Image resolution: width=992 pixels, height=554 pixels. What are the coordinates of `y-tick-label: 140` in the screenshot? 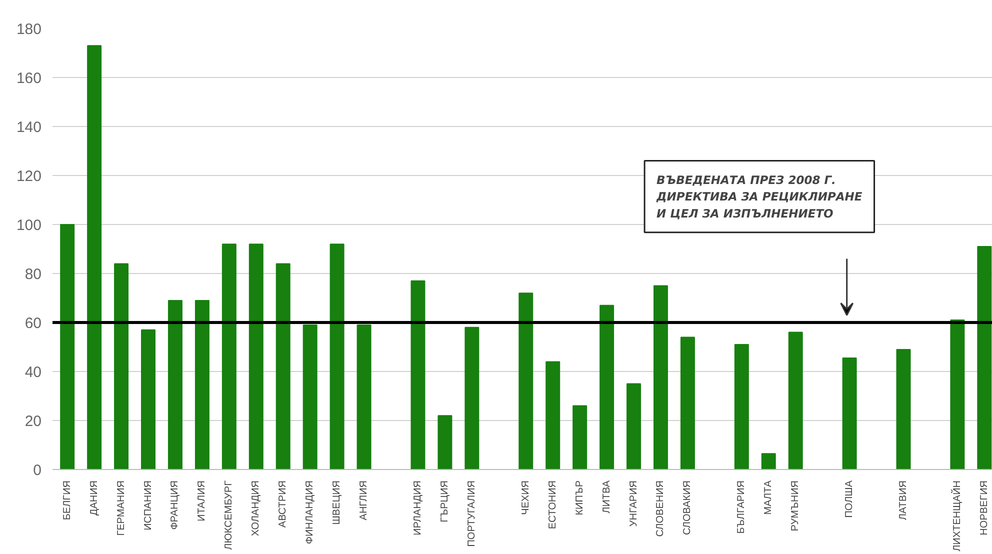 It's located at (29, 127).